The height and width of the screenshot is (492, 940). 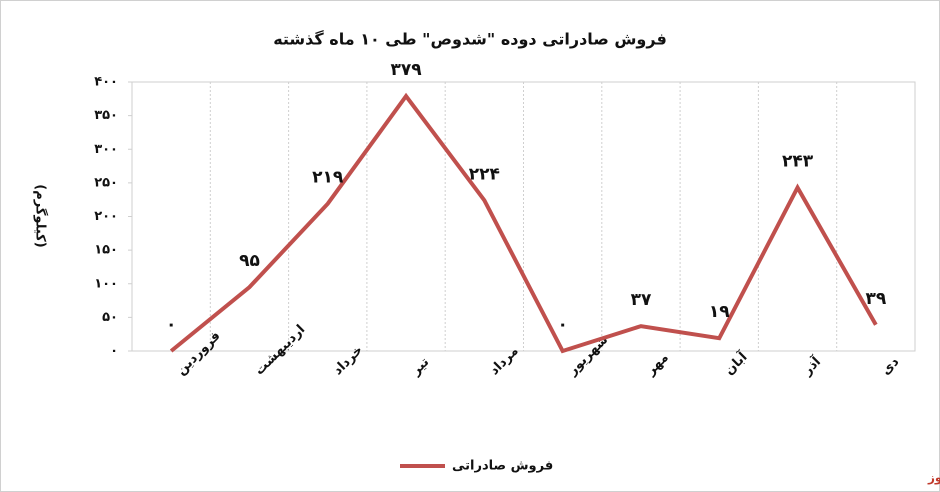 I want to click on y-tick-label: ۱۵۰, so click(x=106, y=250).